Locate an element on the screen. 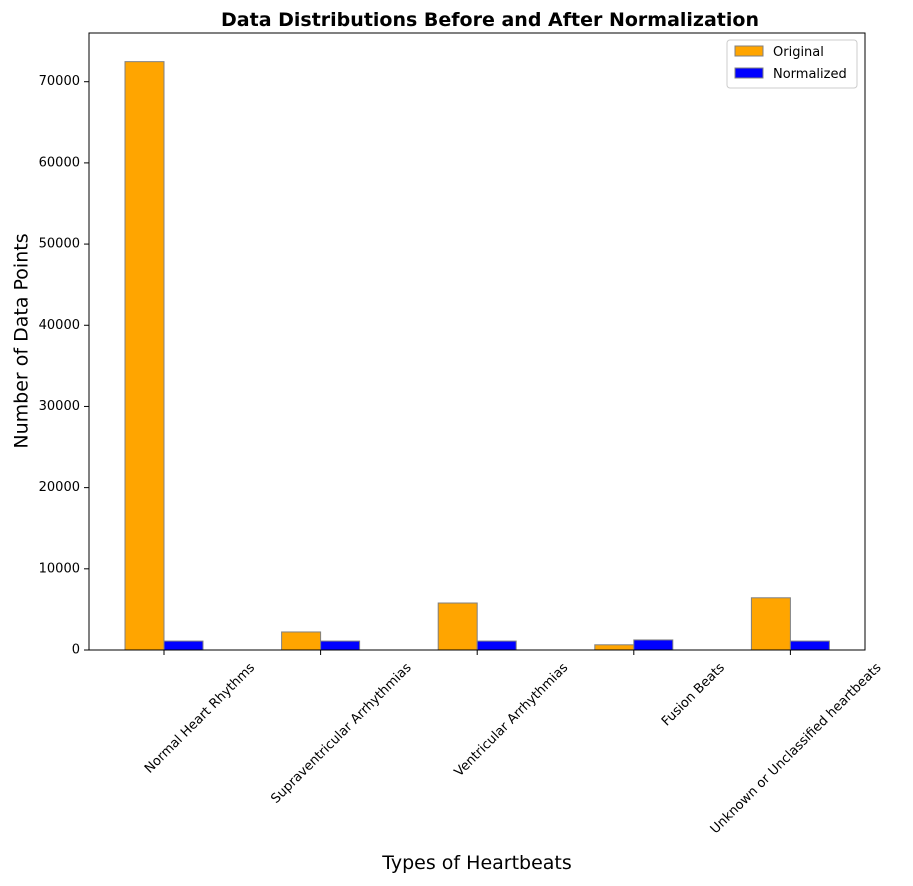 The height and width of the screenshot is (886, 913). legend-swatch-normalized is located at coordinates (749, 73).